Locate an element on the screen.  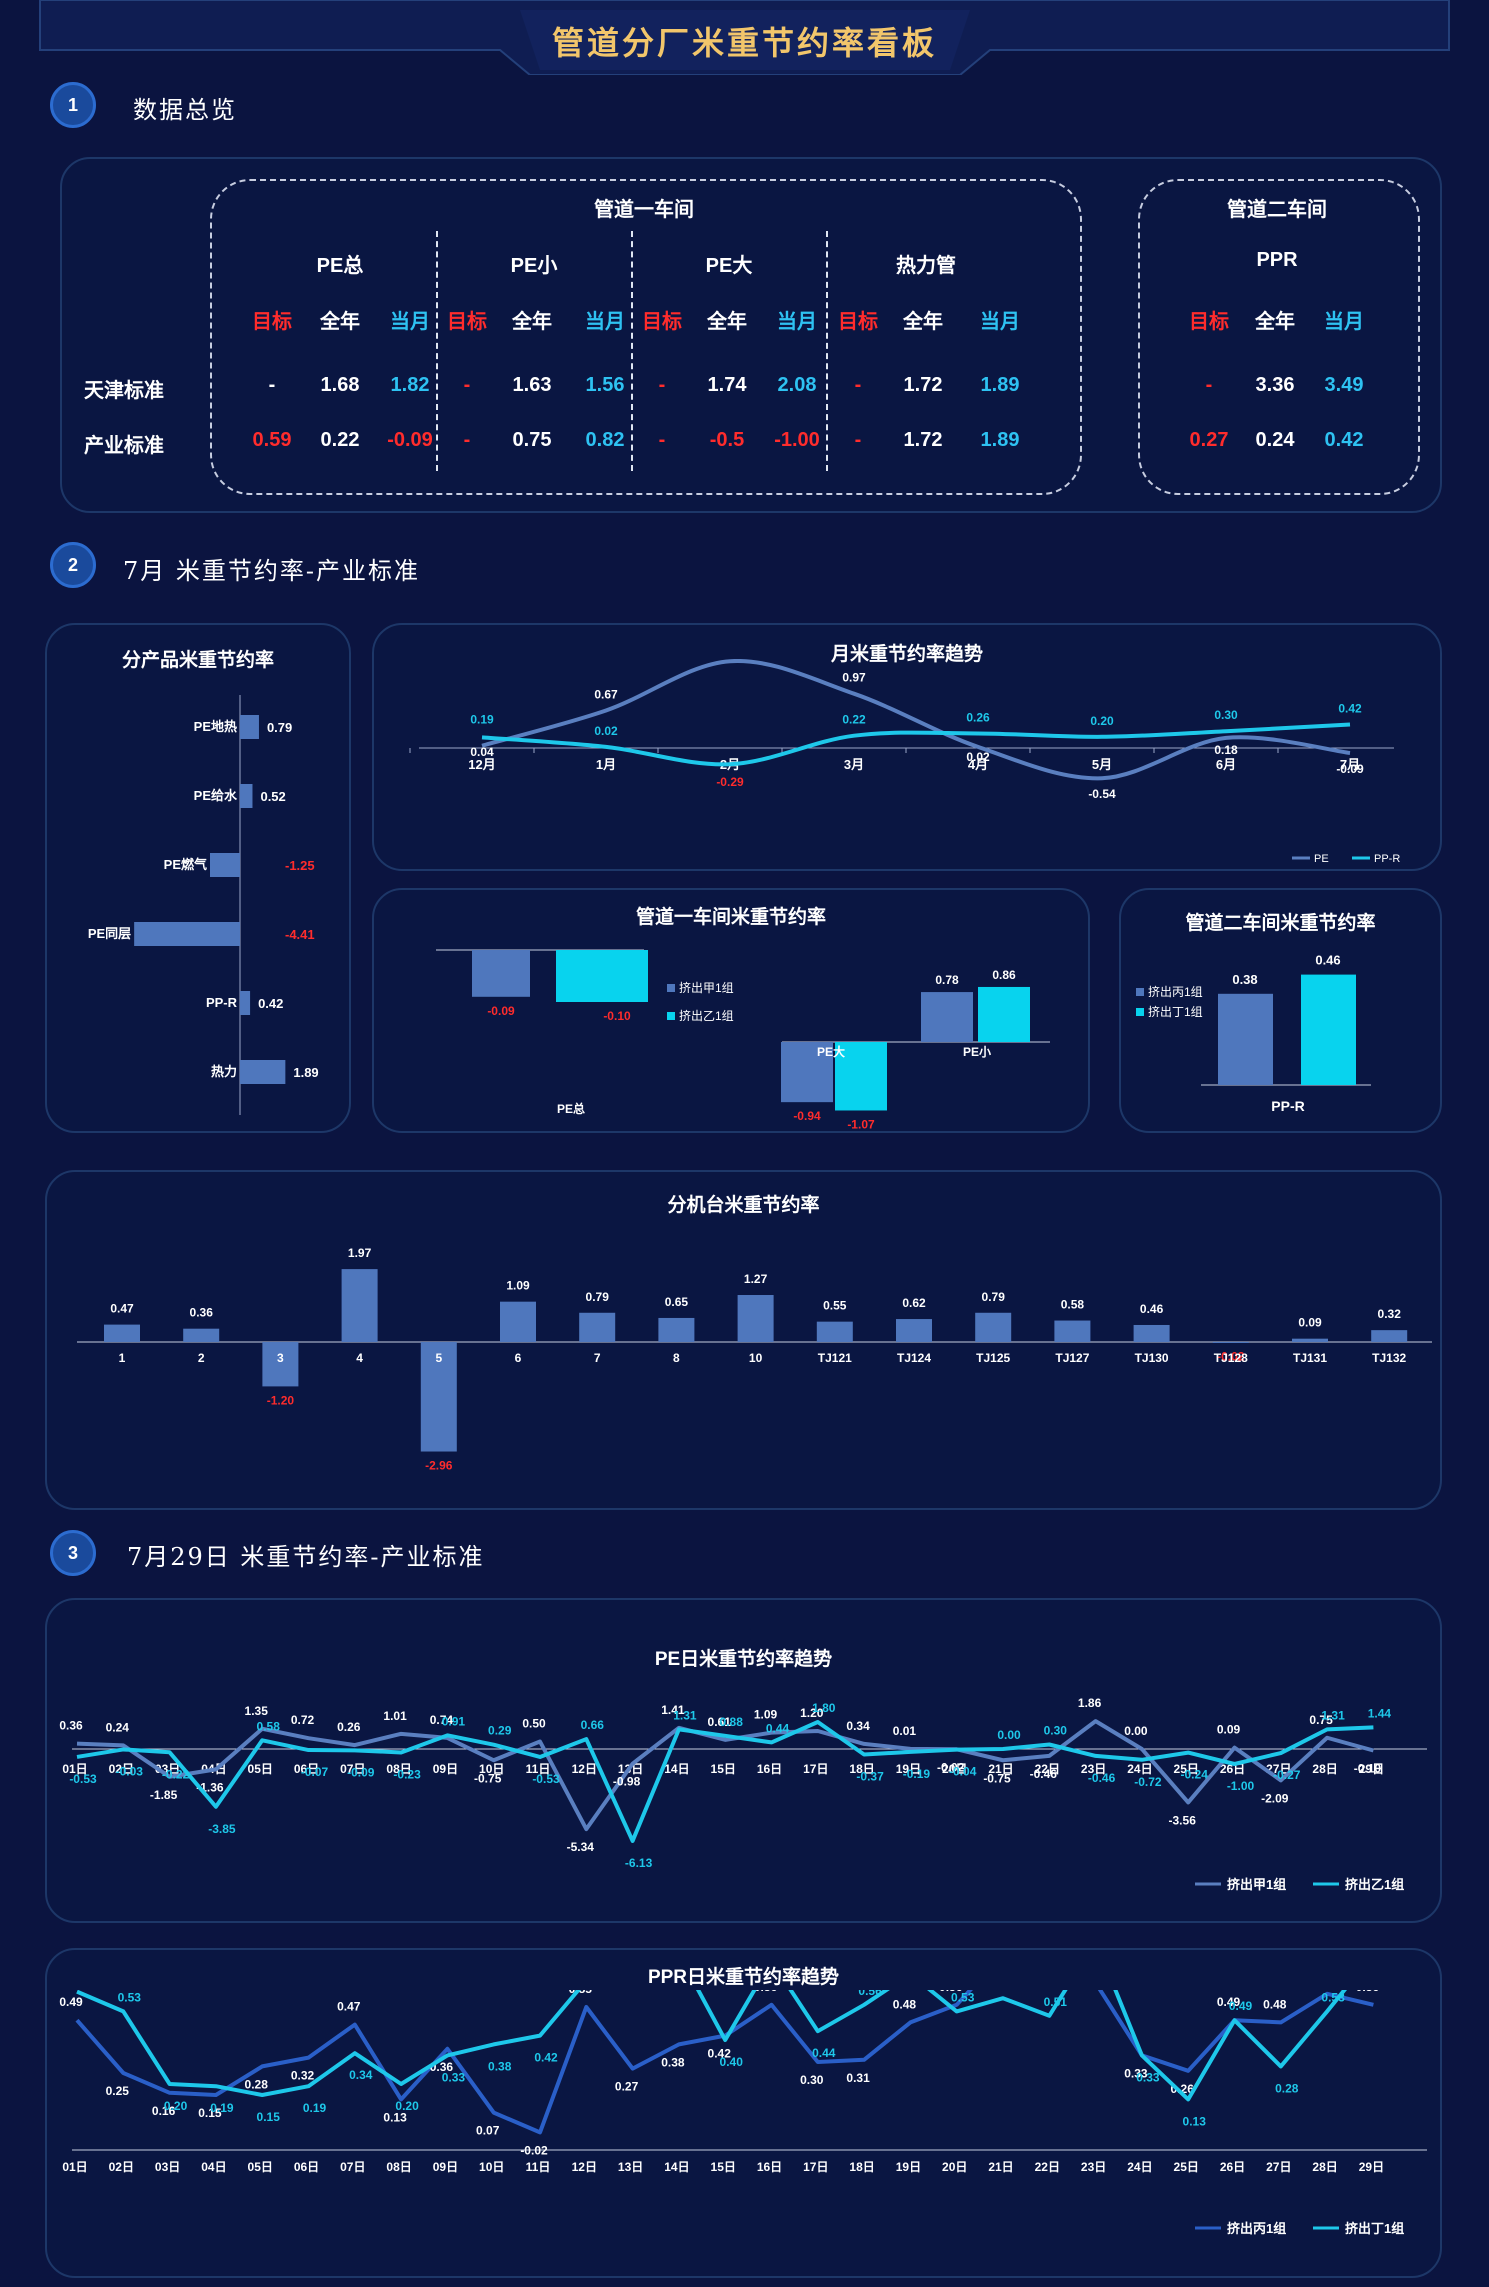
x-tick-label: 07日 is located at coordinates (352, 1769).